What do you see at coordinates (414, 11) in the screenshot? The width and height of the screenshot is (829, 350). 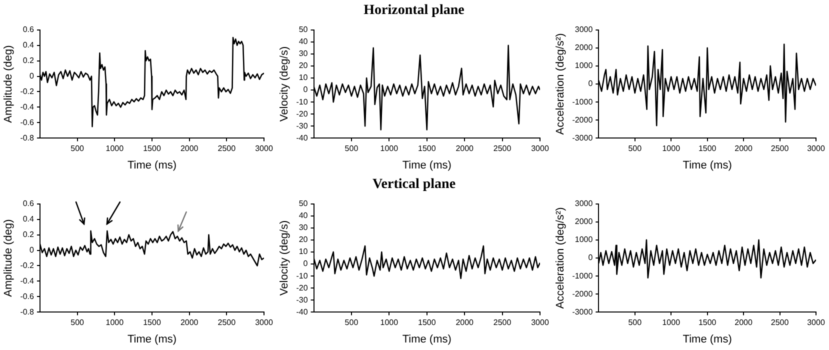 I see `chart-title: Horizontal plane` at bounding box center [414, 11].